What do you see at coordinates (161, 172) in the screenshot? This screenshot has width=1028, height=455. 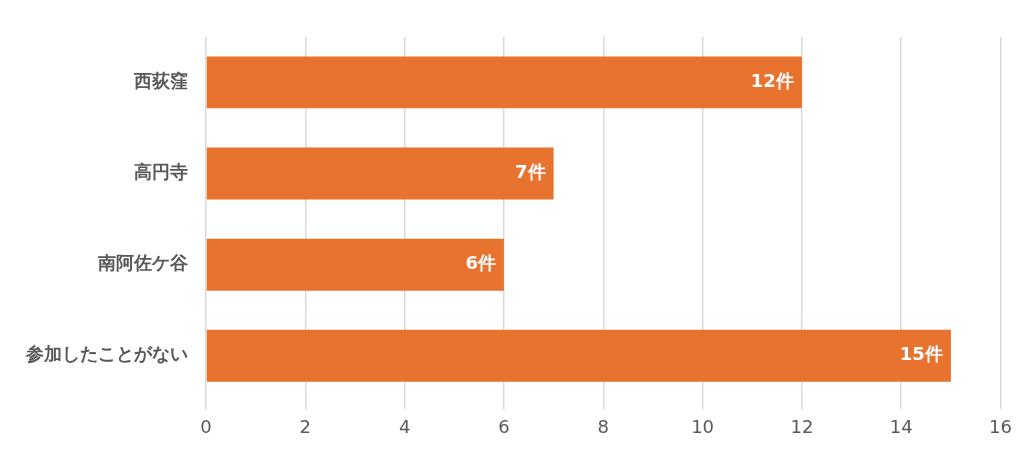 I see `y-tick-label: 高円寺` at bounding box center [161, 172].